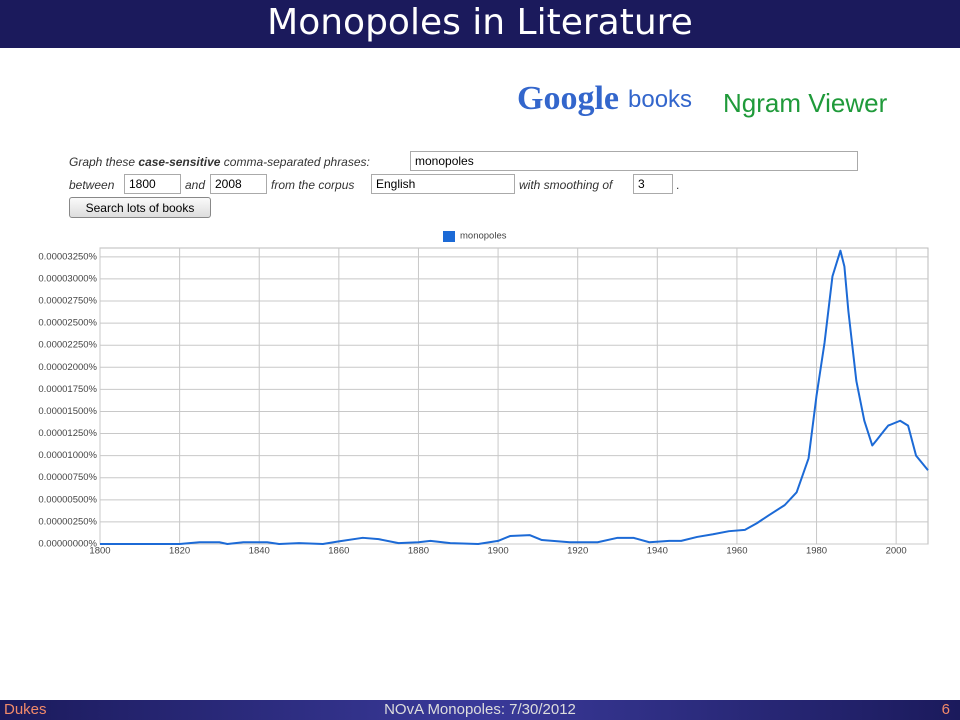 The height and width of the screenshot is (720, 960). I want to click on logo-product: books, so click(660, 99).